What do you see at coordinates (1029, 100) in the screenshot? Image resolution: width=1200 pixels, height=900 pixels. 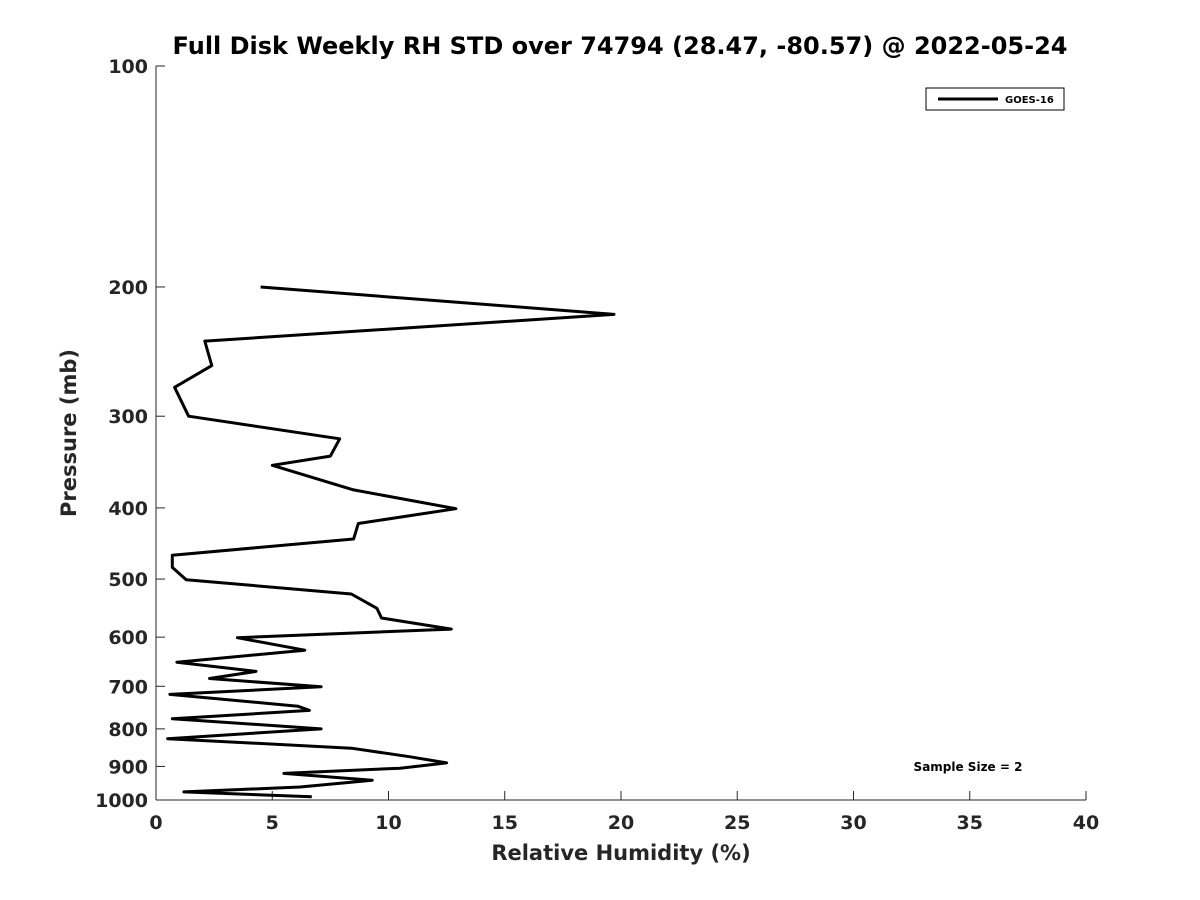 I see `legend-label-goes16: GOES-16` at bounding box center [1029, 100].